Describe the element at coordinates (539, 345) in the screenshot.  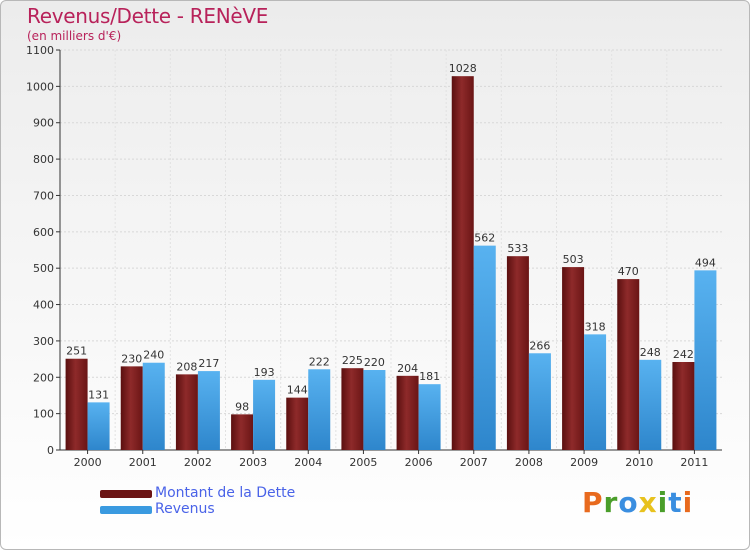
I see `data-label-revenus: 266` at that location.